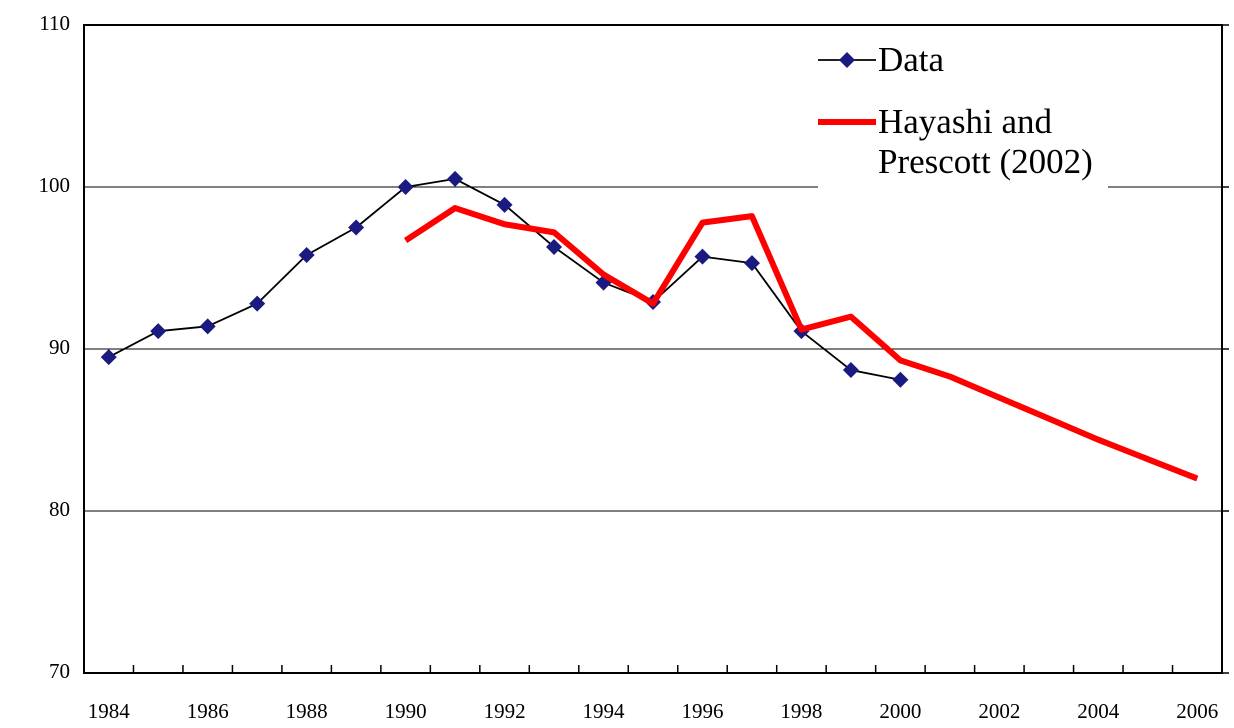 The image size is (1234, 728). What do you see at coordinates (59, 671) in the screenshot?
I see `y-tick-label: 70` at bounding box center [59, 671].